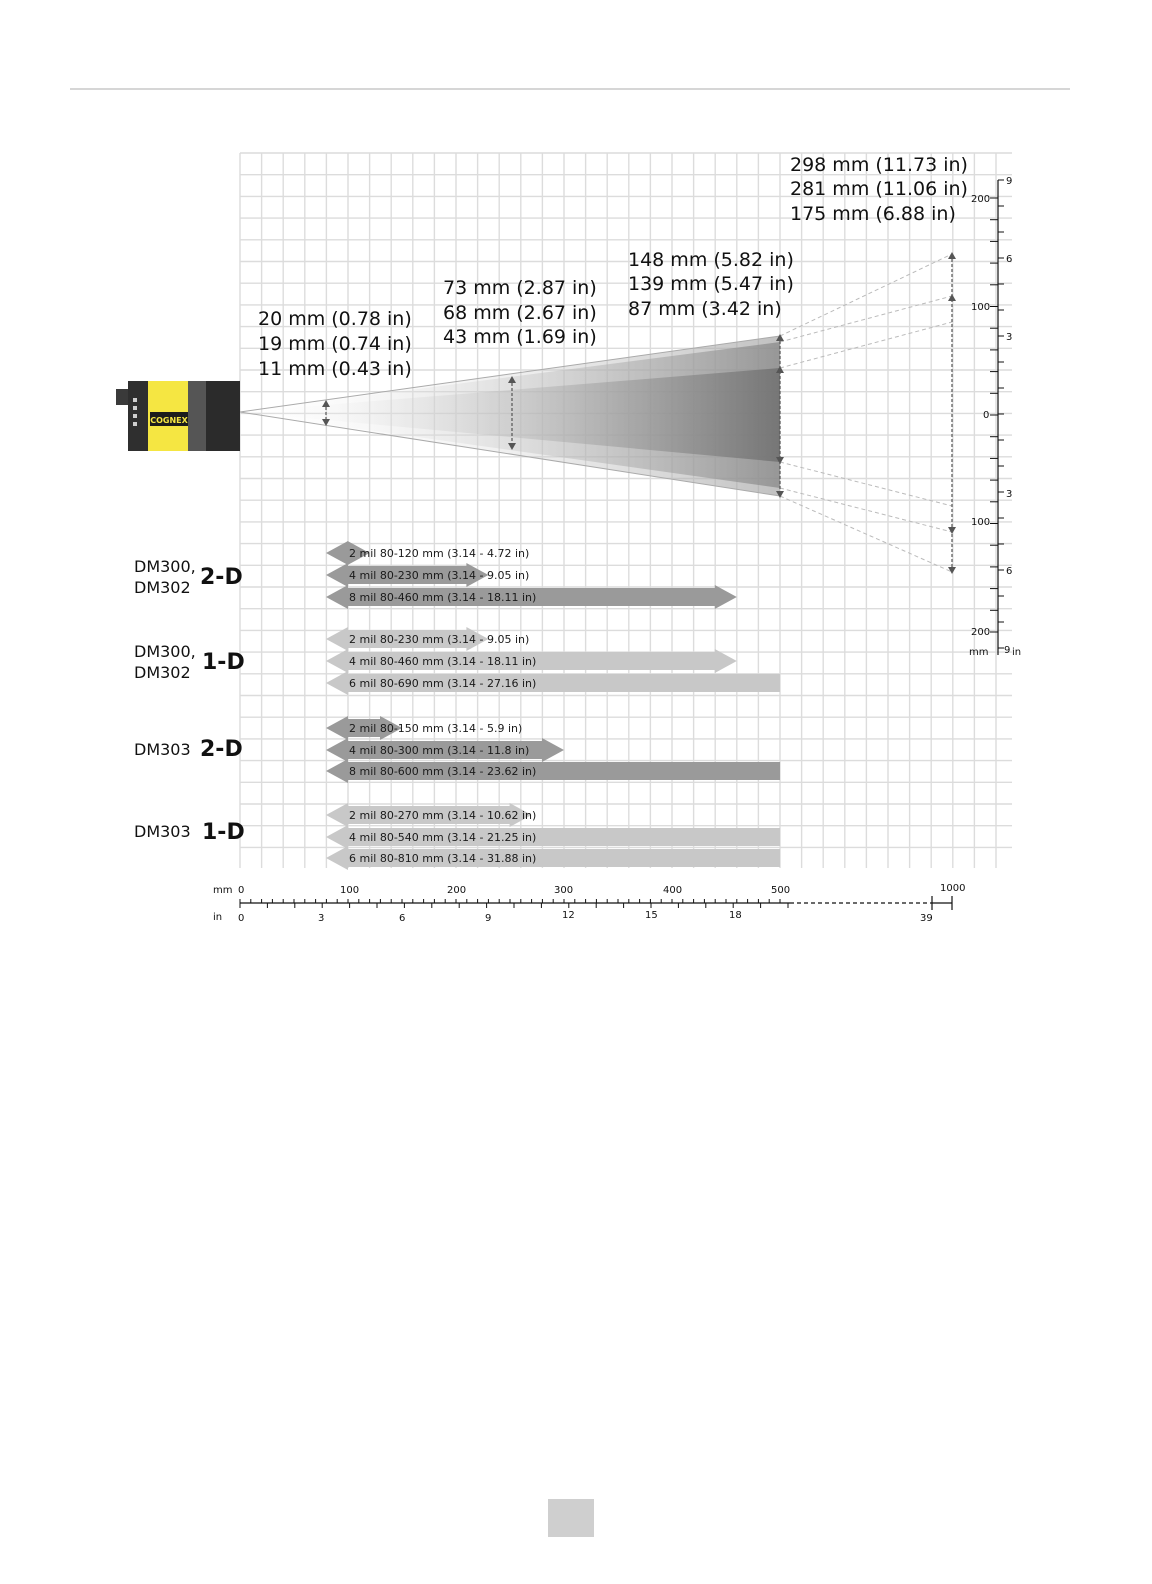 The height and width of the screenshot is (1584, 1152). Describe the element at coordinates (879, 165) in the screenshot. I see `fov-callout-line: 298 mm (11.73 in)` at that location.